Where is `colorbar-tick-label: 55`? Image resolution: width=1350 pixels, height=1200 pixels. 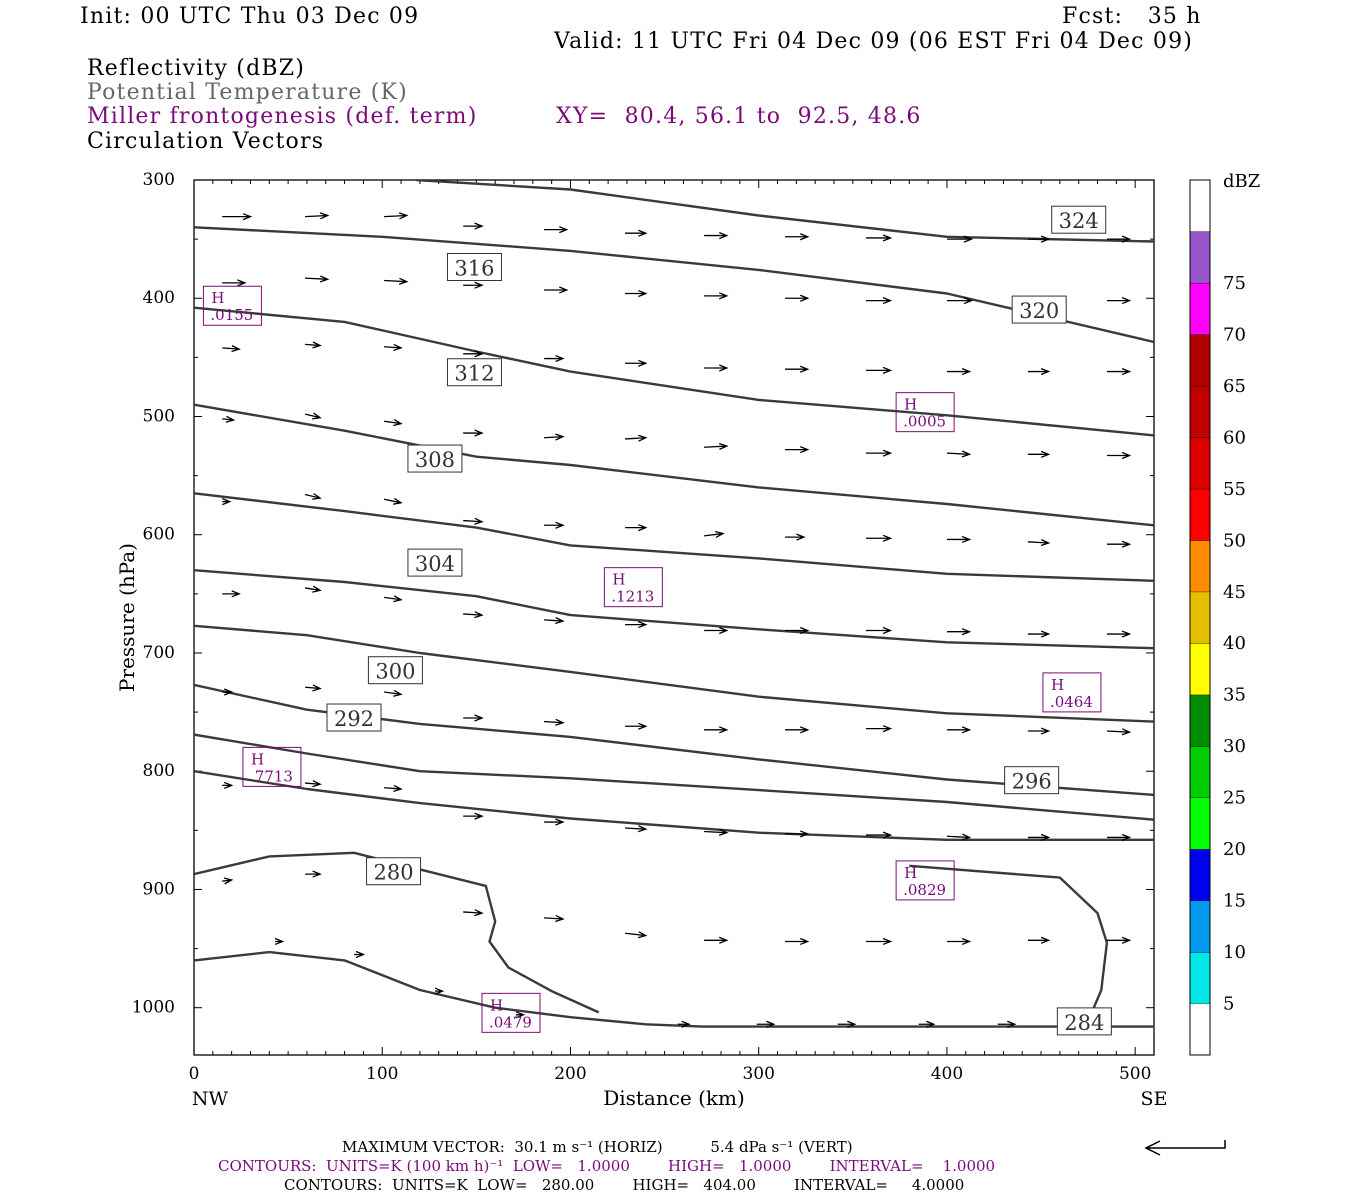
colorbar-tick-label: 55 is located at coordinates (1234, 489).